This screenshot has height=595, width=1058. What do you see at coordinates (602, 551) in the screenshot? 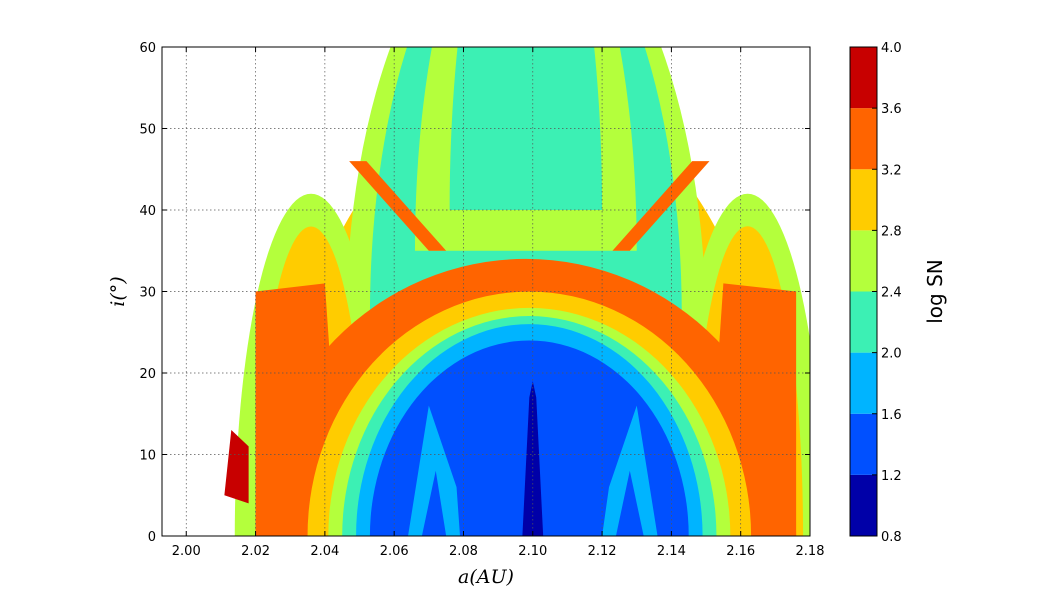
I see `x-tick-label: 2.12` at bounding box center [602, 551].